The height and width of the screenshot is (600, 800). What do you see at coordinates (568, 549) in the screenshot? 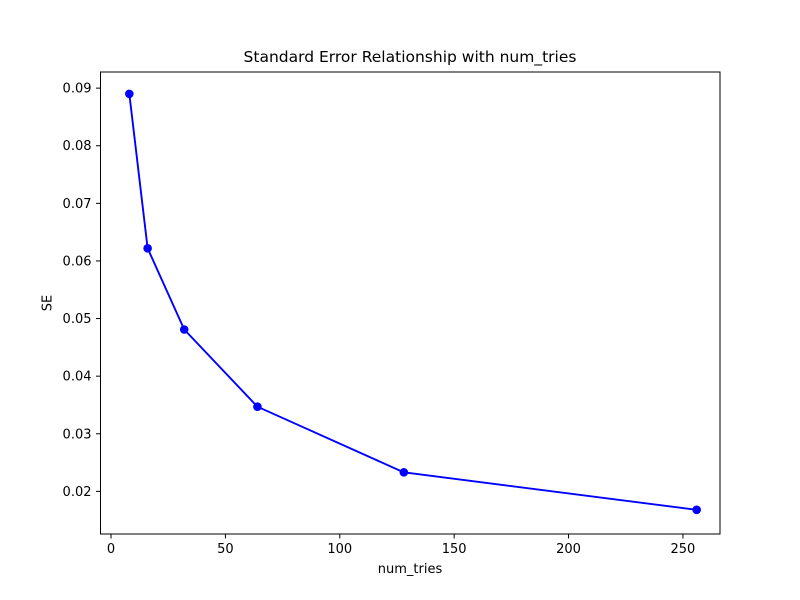
I see `x-tick-label: 200` at bounding box center [568, 549].